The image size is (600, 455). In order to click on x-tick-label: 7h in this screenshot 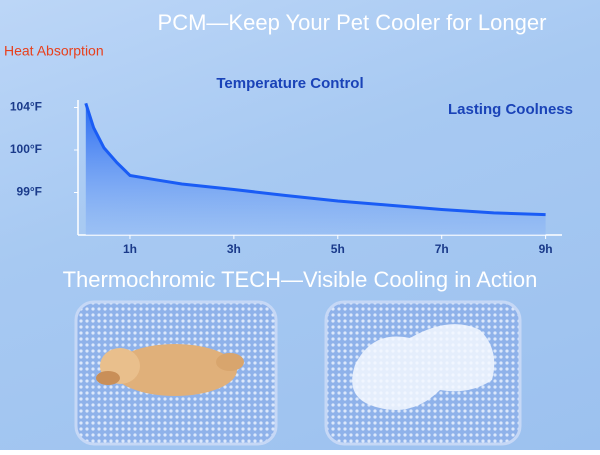, I will do `click(442, 249)`.